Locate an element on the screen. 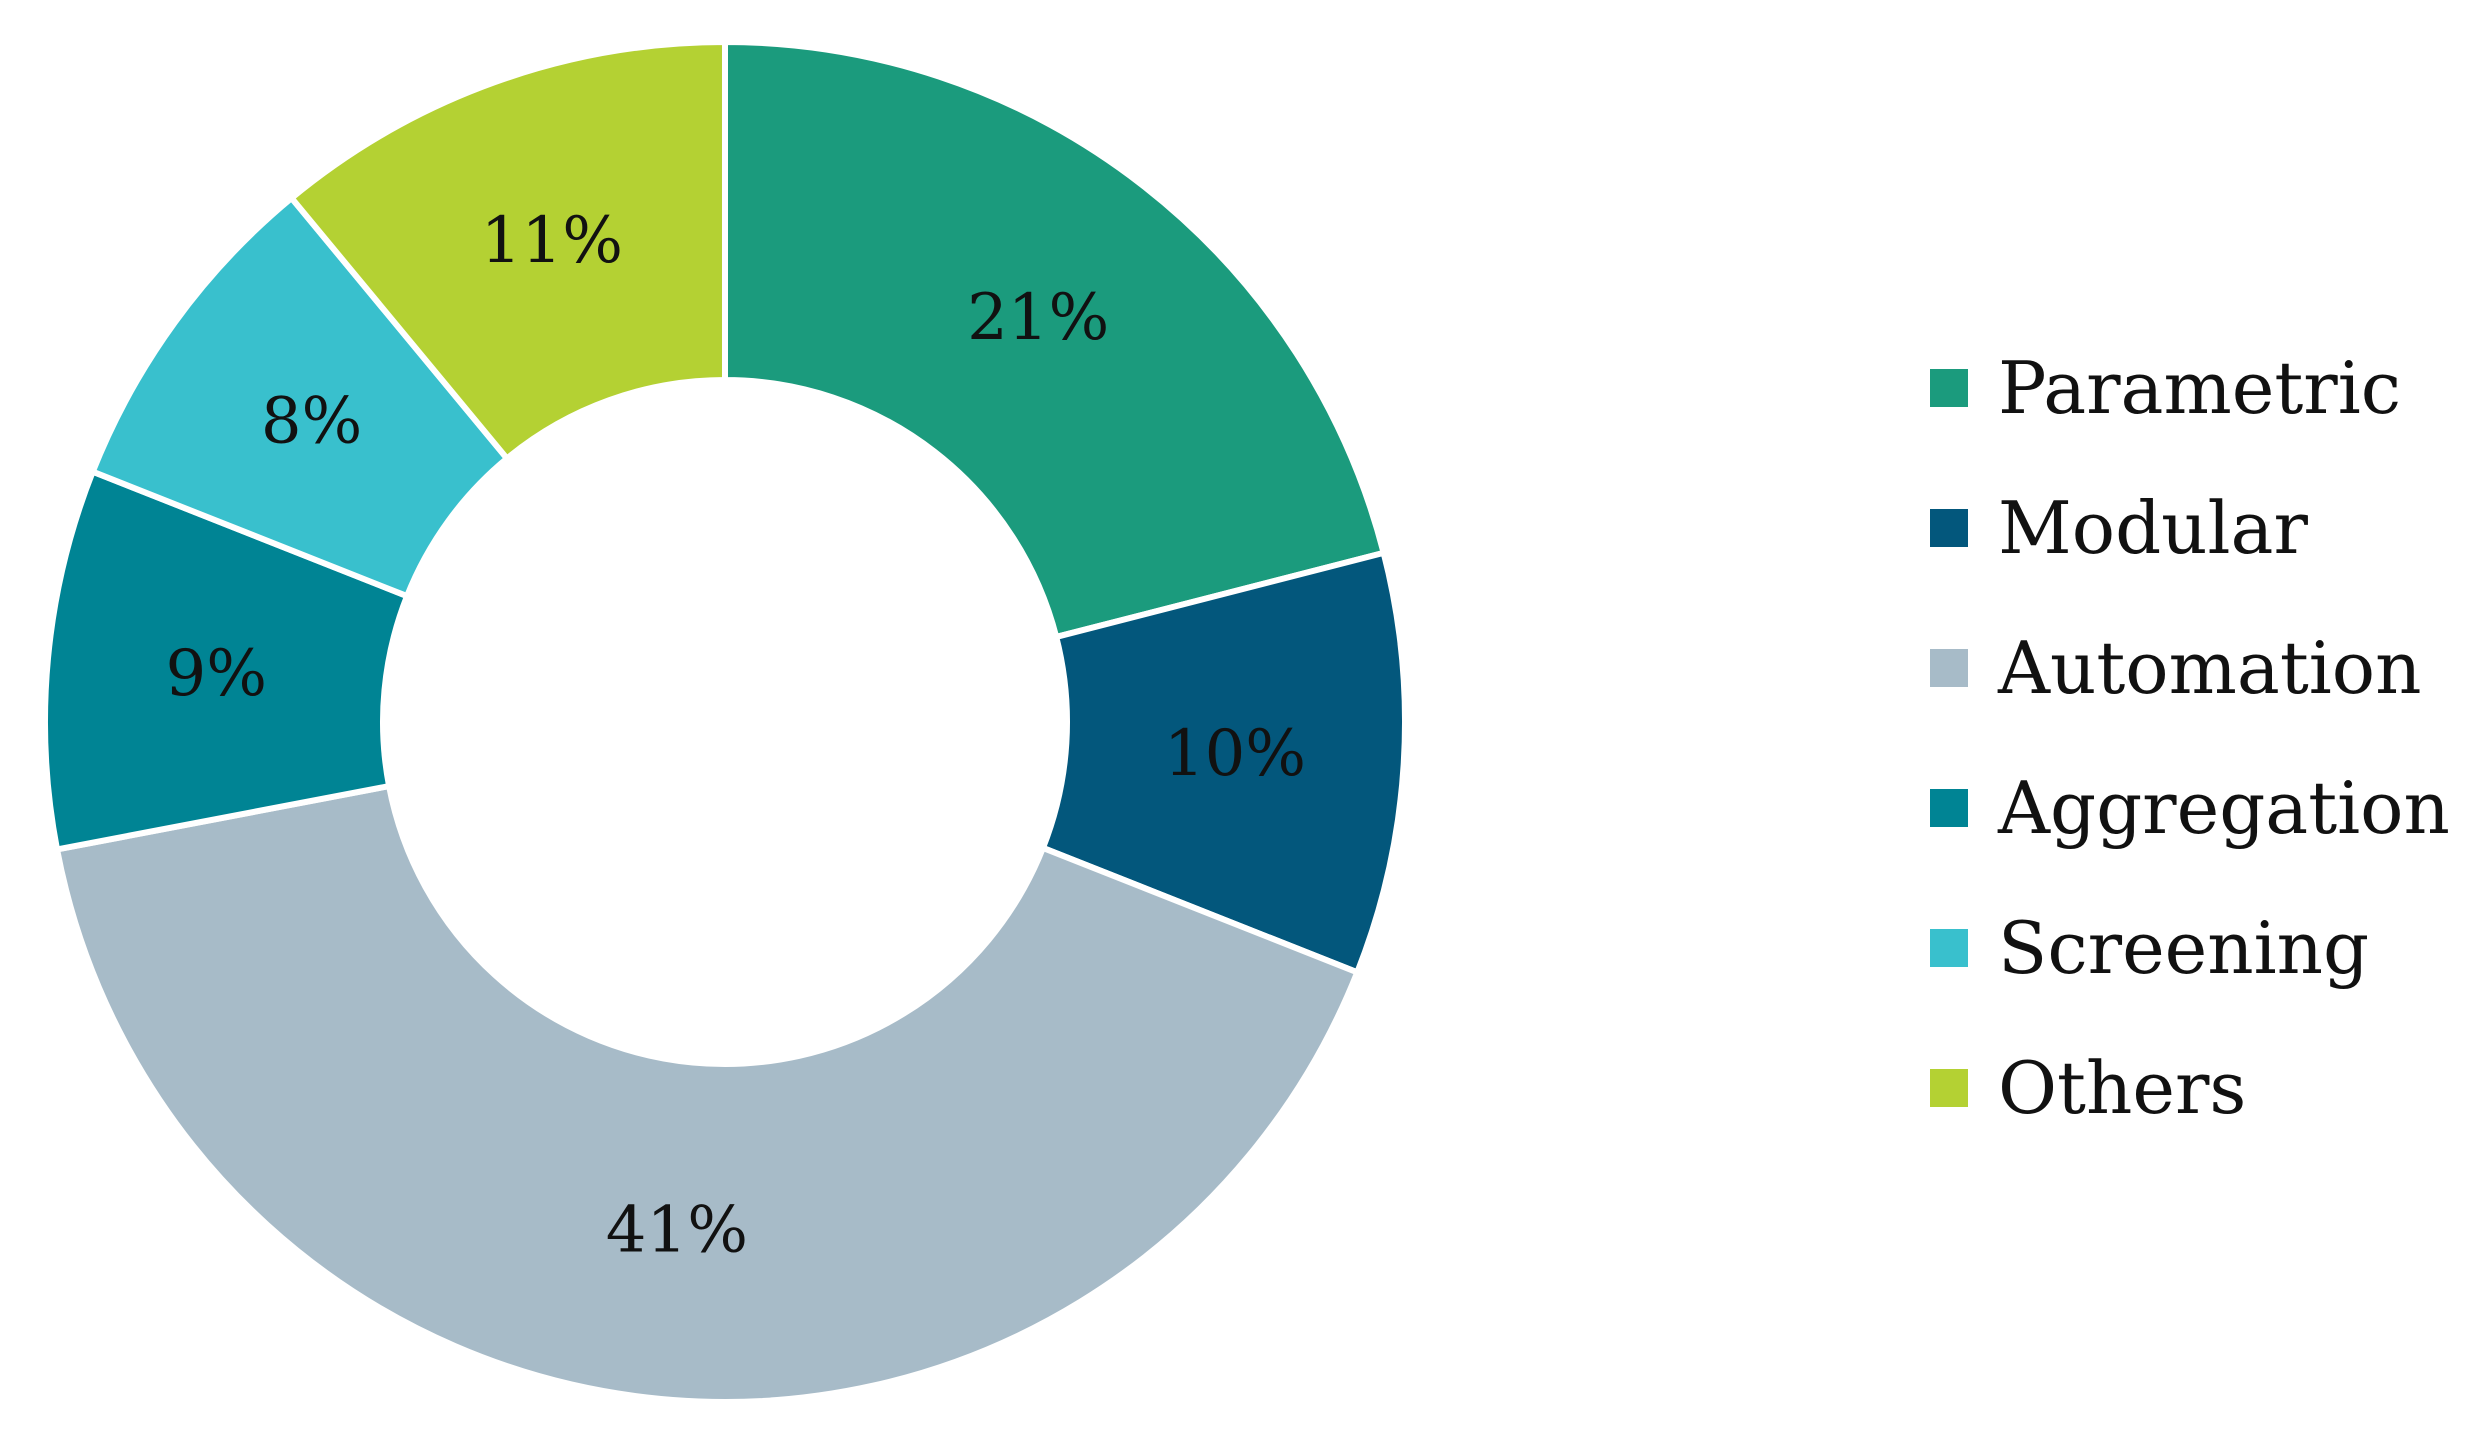 Image resolution: width=2490 pixels, height=1453 pixels. legend-swatch-others is located at coordinates (1949, 1088).